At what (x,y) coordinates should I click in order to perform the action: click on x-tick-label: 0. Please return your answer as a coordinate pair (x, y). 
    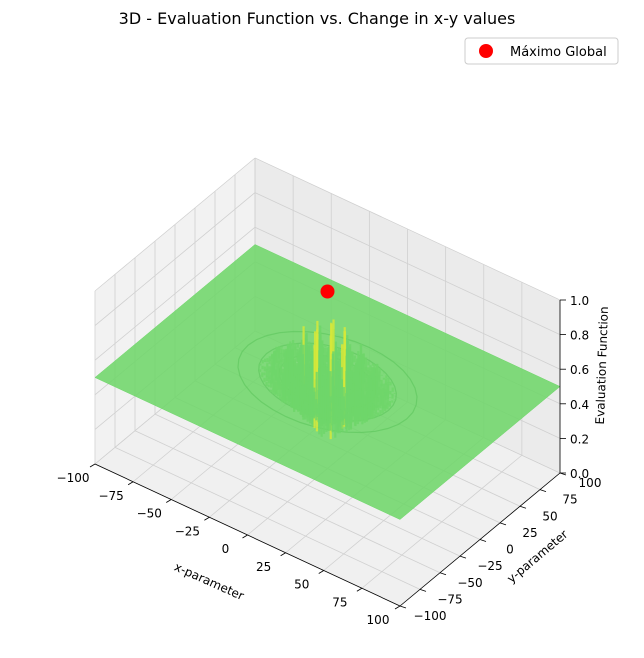
    Looking at the image, I should click on (226, 549).